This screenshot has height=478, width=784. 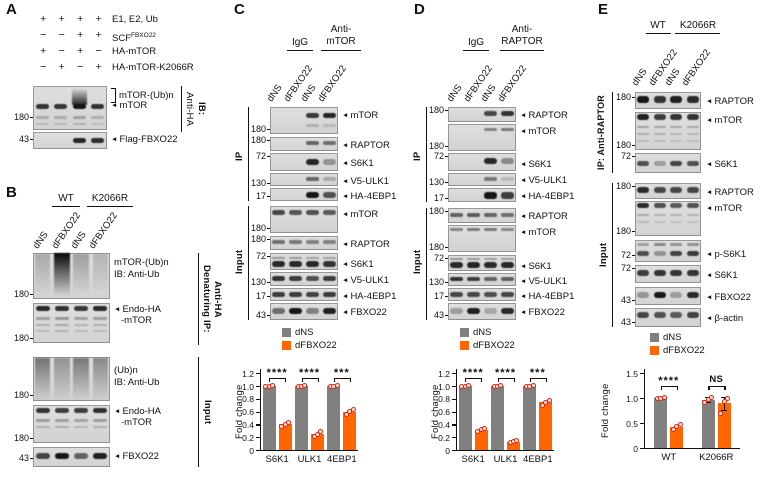 What do you see at coordinates (66, 198) in the screenshot?
I see `group-label: WT` at bounding box center [66, 198].